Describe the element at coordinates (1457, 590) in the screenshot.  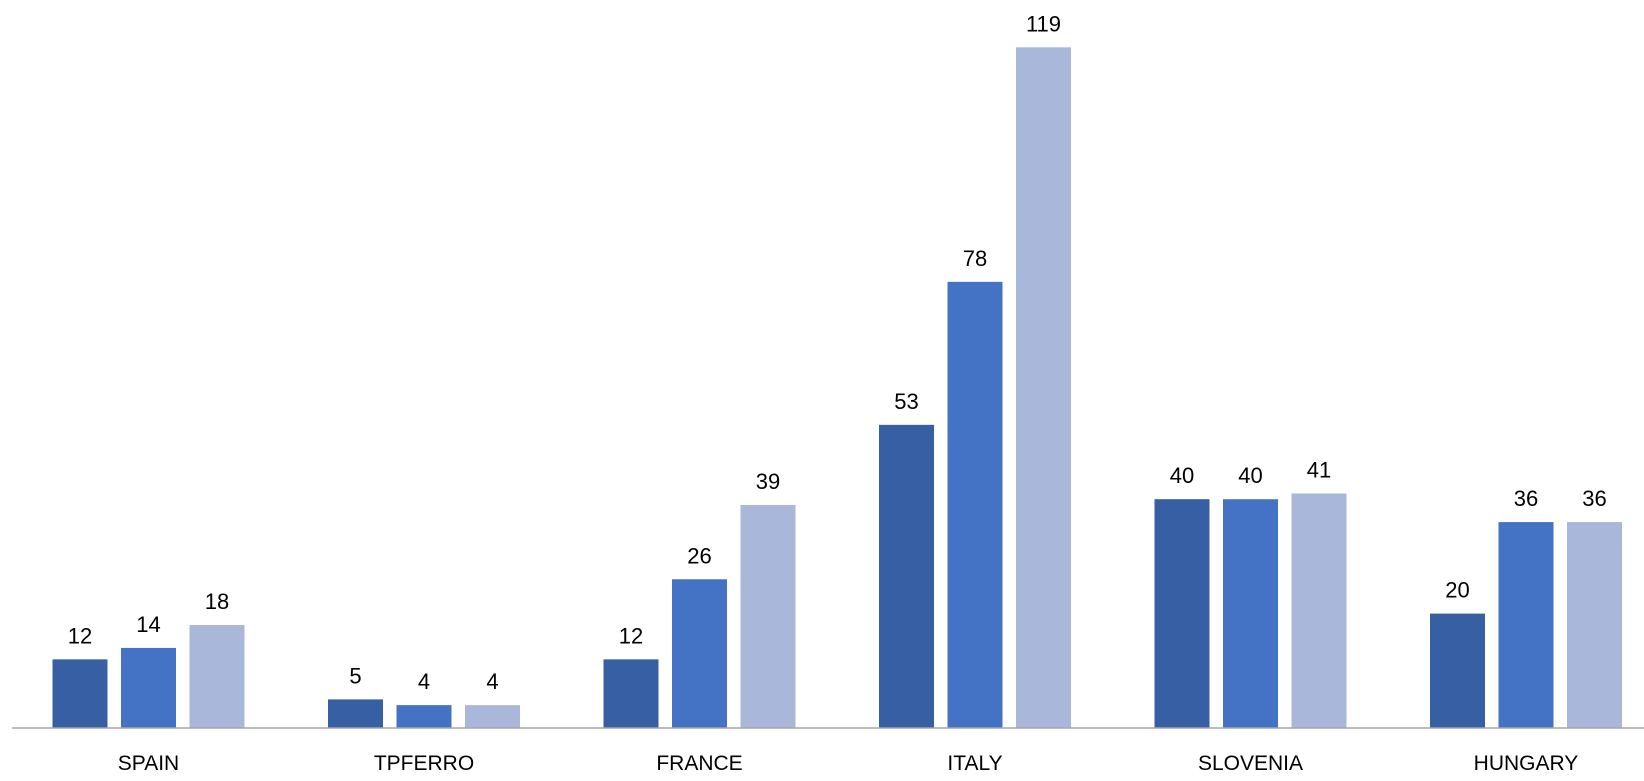
I see `data-label-hungary-series-1: 20` at that location.